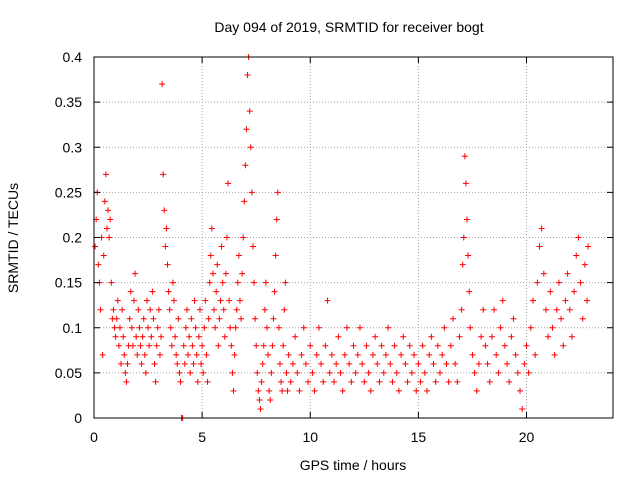 Image resolution: width=640 pixels, height=480 pixels. Describe the element at coordinates (310, 437) in the screenshot. I see `x-tick-label: 10` at that location.